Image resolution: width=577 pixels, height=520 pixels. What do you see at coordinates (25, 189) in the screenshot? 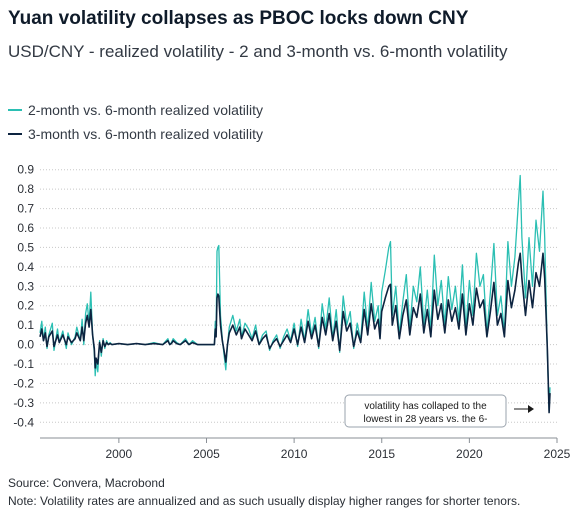
I see `y-tick-label: 0.8` at bounding box center [25, 189].